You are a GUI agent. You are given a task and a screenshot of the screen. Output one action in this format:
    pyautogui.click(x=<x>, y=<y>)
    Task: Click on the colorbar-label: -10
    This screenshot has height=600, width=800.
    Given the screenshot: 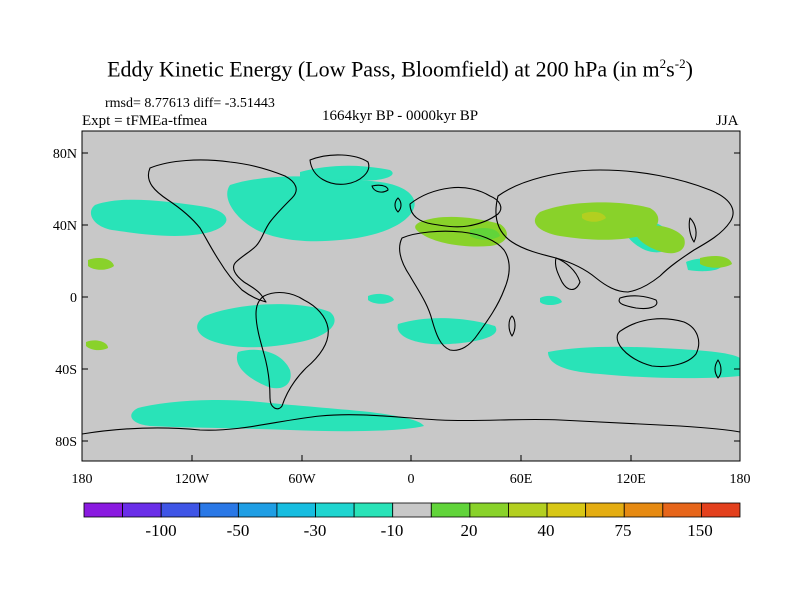 What is the action you would take?
    pyautogui.click(x=392, y=530)
    